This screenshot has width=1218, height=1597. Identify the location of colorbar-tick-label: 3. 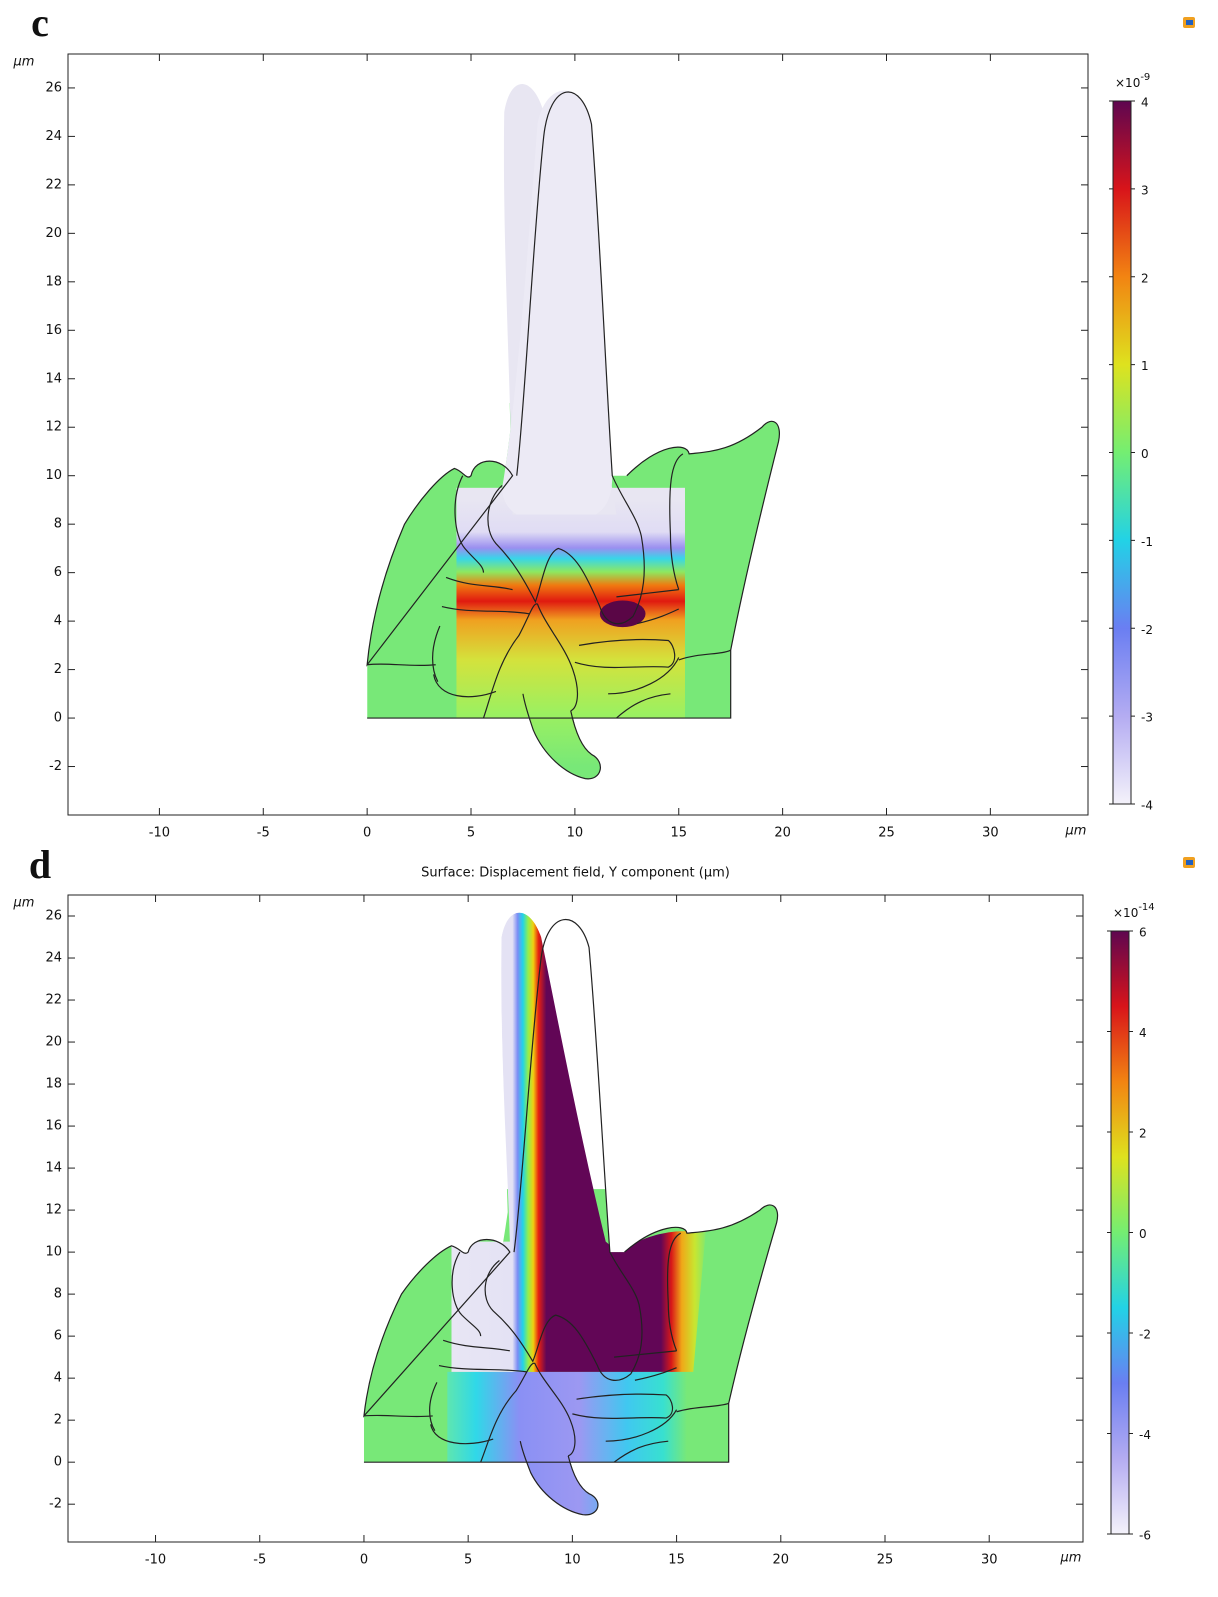
(1145, 190).